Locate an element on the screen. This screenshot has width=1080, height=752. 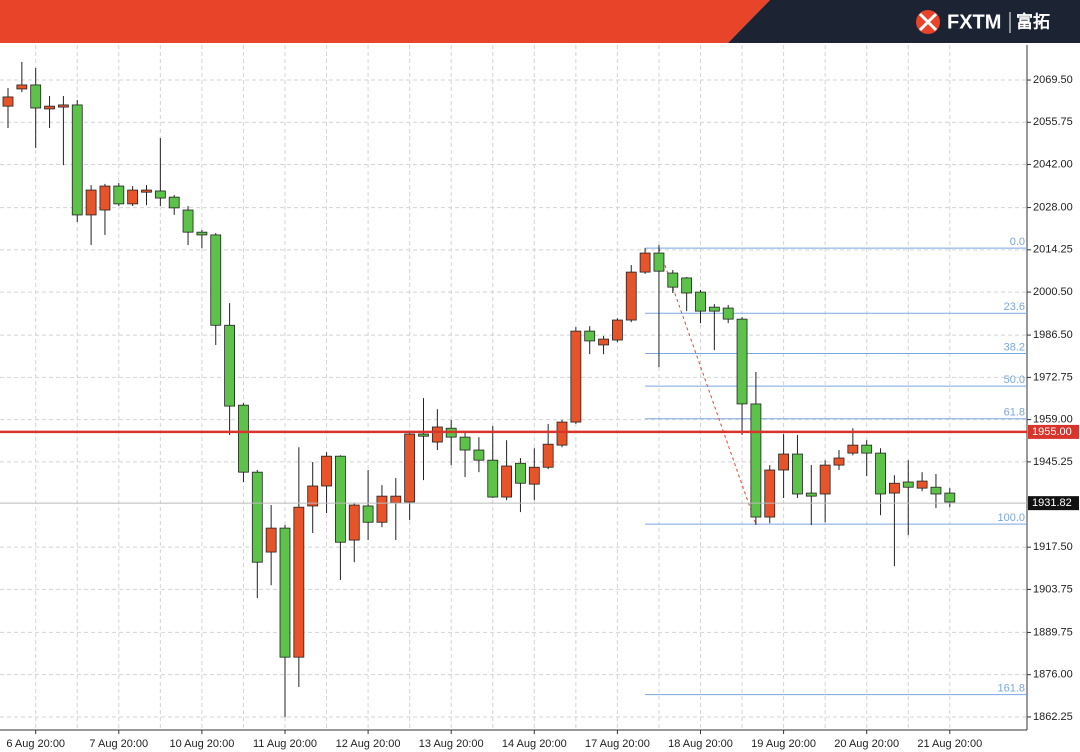
x-tick-label: 7 Aug 20:00 is located at coordinates (118, 744).